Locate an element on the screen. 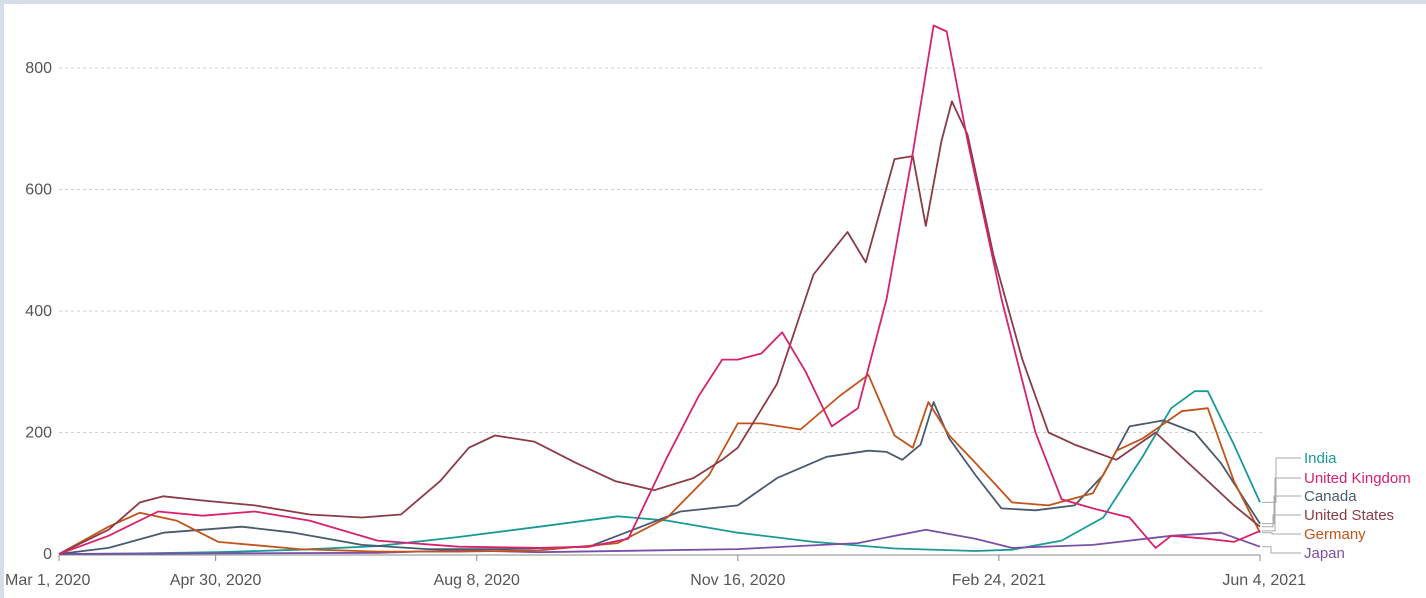 This screenshot has width=1426, height=598. x-tick-label: Apr 30, 2020 is located at coordinates (216, 580).